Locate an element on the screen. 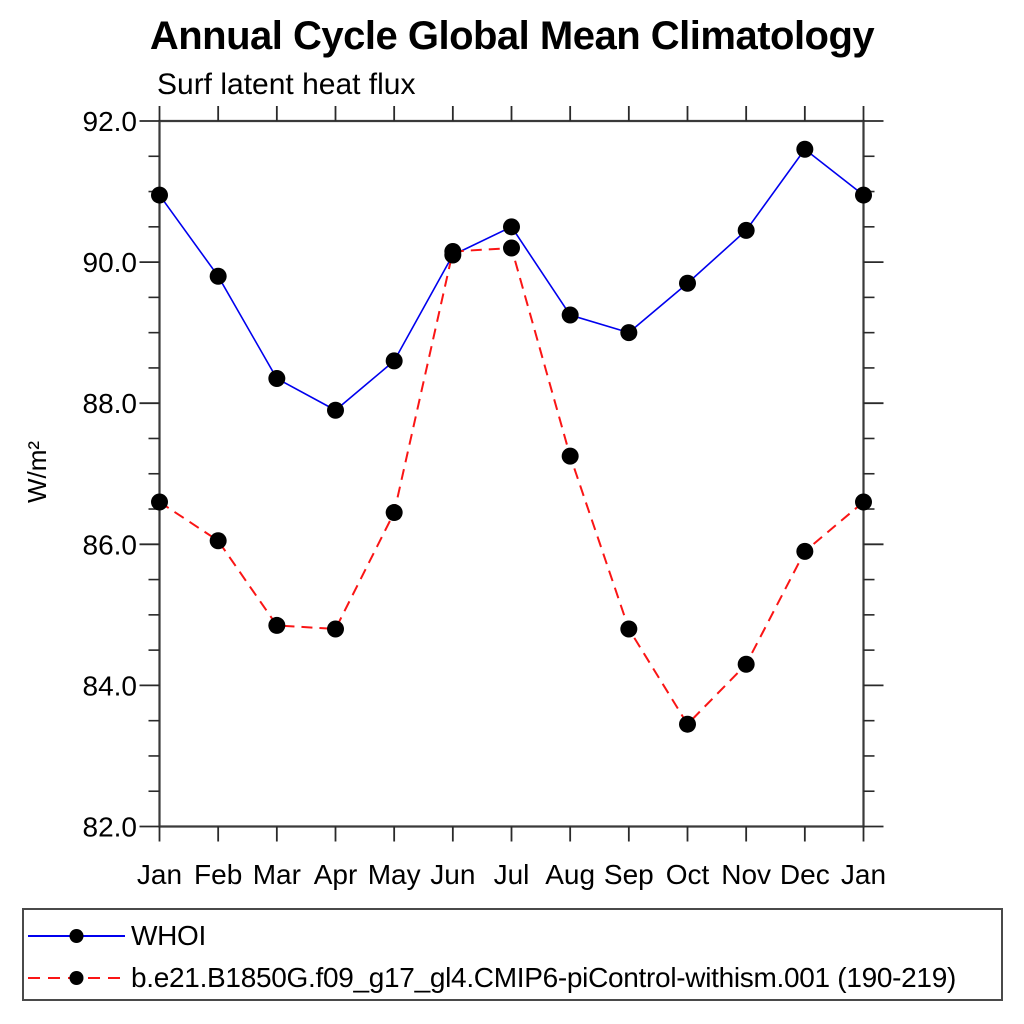 The width and height of the screenshot is (1024, 1024). legend-label: WHOI is located at coordinates (169, 935).